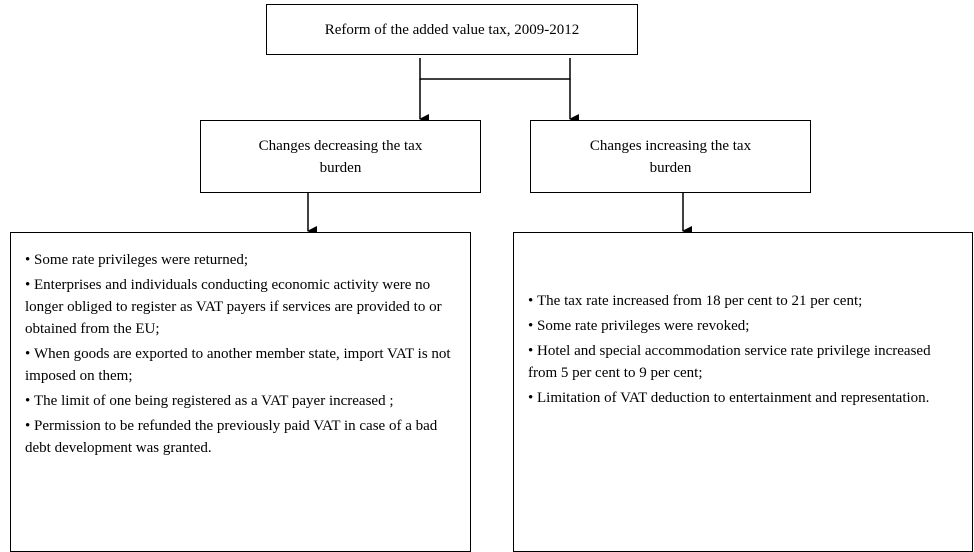  Describe the element at coordinates (240, 260) in the screenshot. I see `item: Some rate privileges were returned;` at that location.